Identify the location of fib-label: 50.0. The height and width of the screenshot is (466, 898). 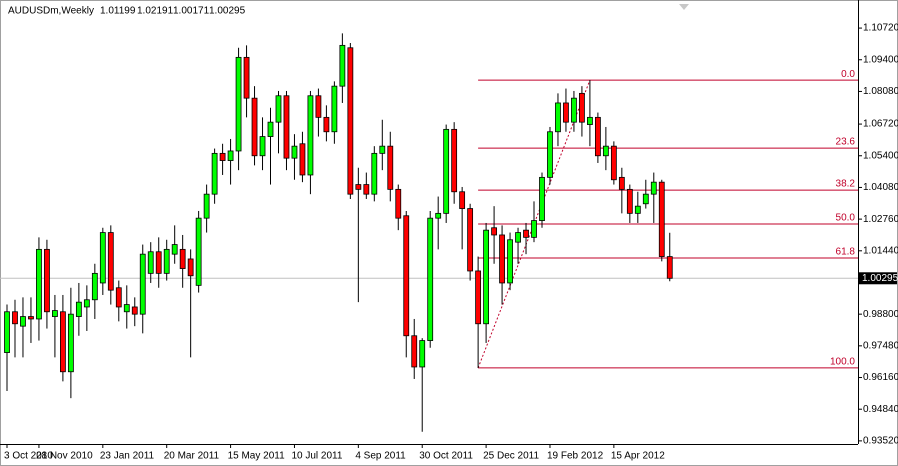
(846, 218).